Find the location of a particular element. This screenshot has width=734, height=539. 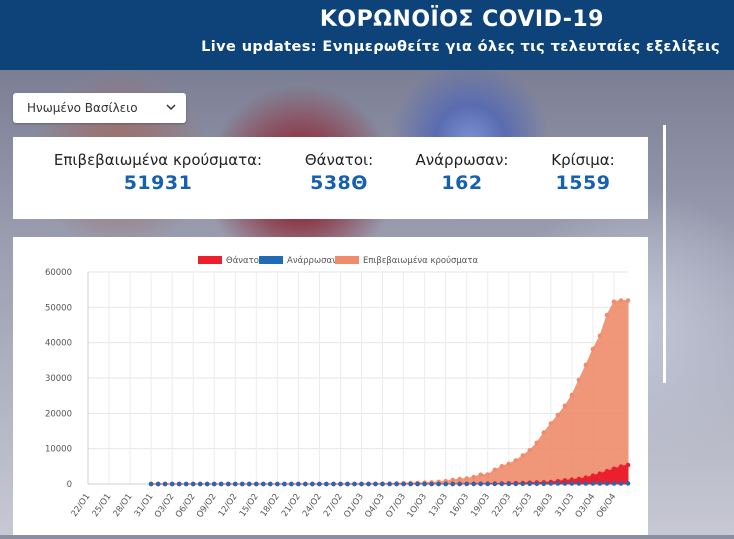

scroll-divider is located at coordinates (664, 254).